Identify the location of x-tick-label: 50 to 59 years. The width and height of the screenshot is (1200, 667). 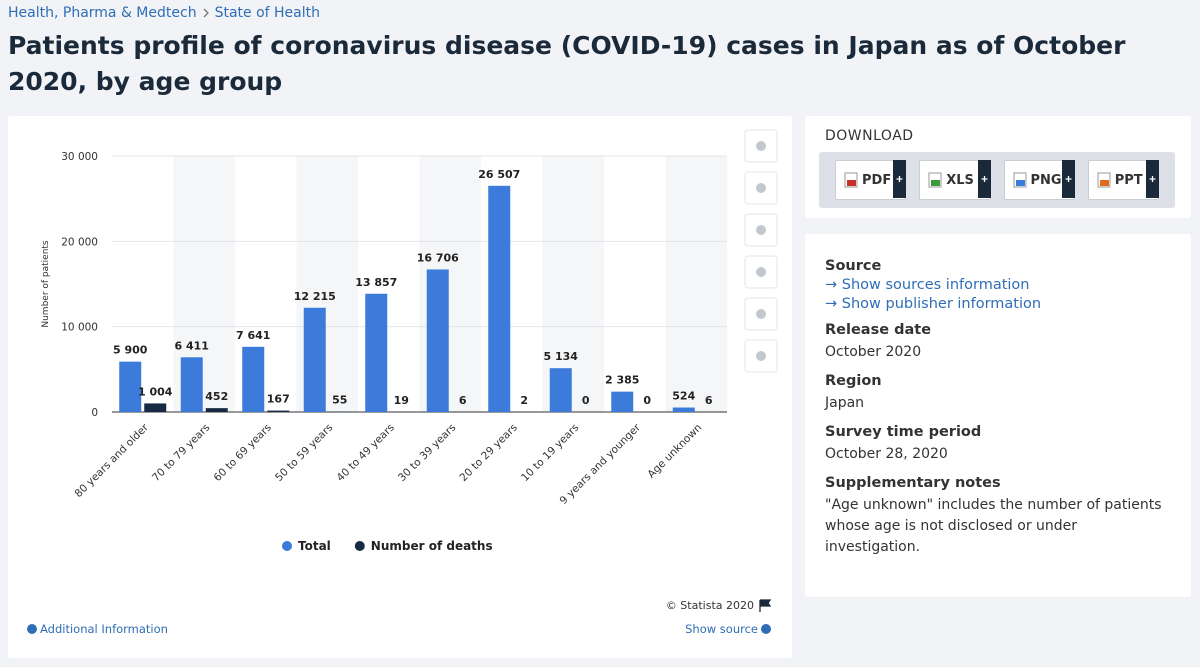
(304, 453).